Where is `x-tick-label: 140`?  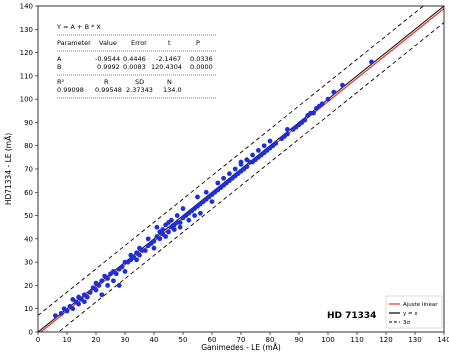
x-tick-label: 140 is located at coordinates (443, 340).